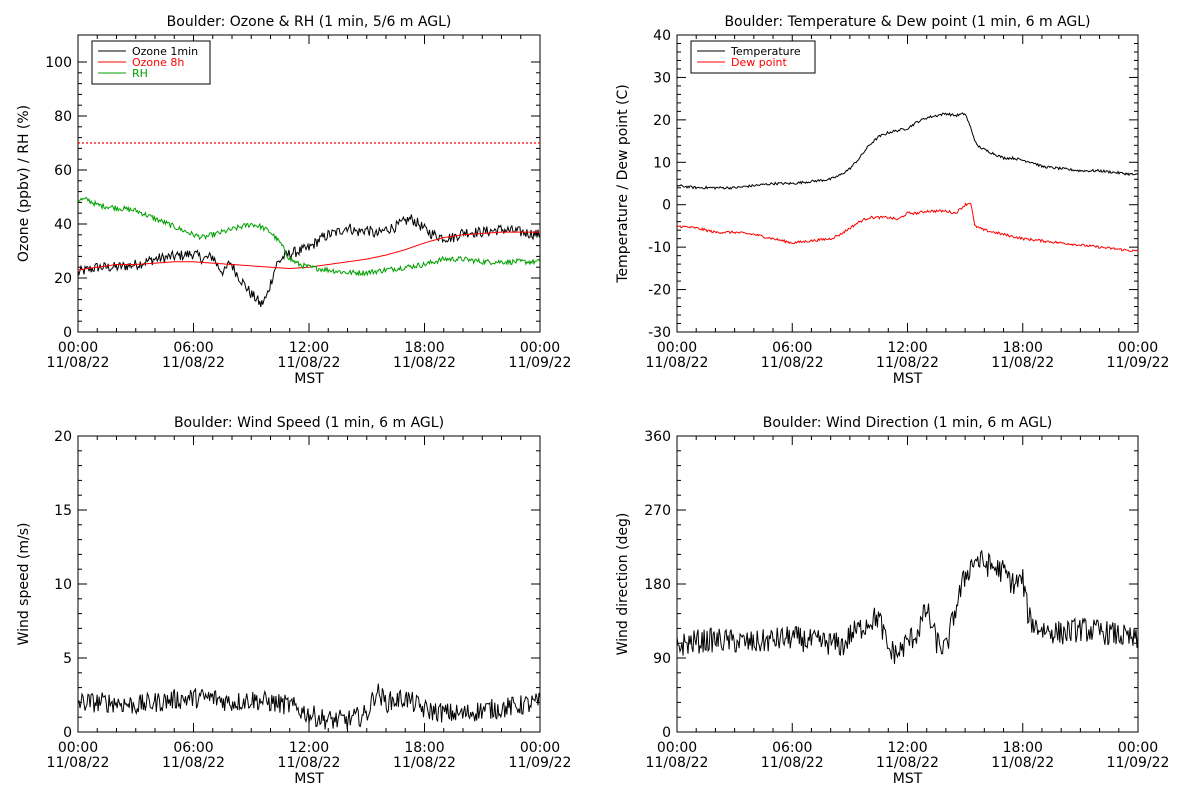 The height and width of the screenshot is (800, 1200). I want to click on y-tick-label: 5, so click(67, 659).